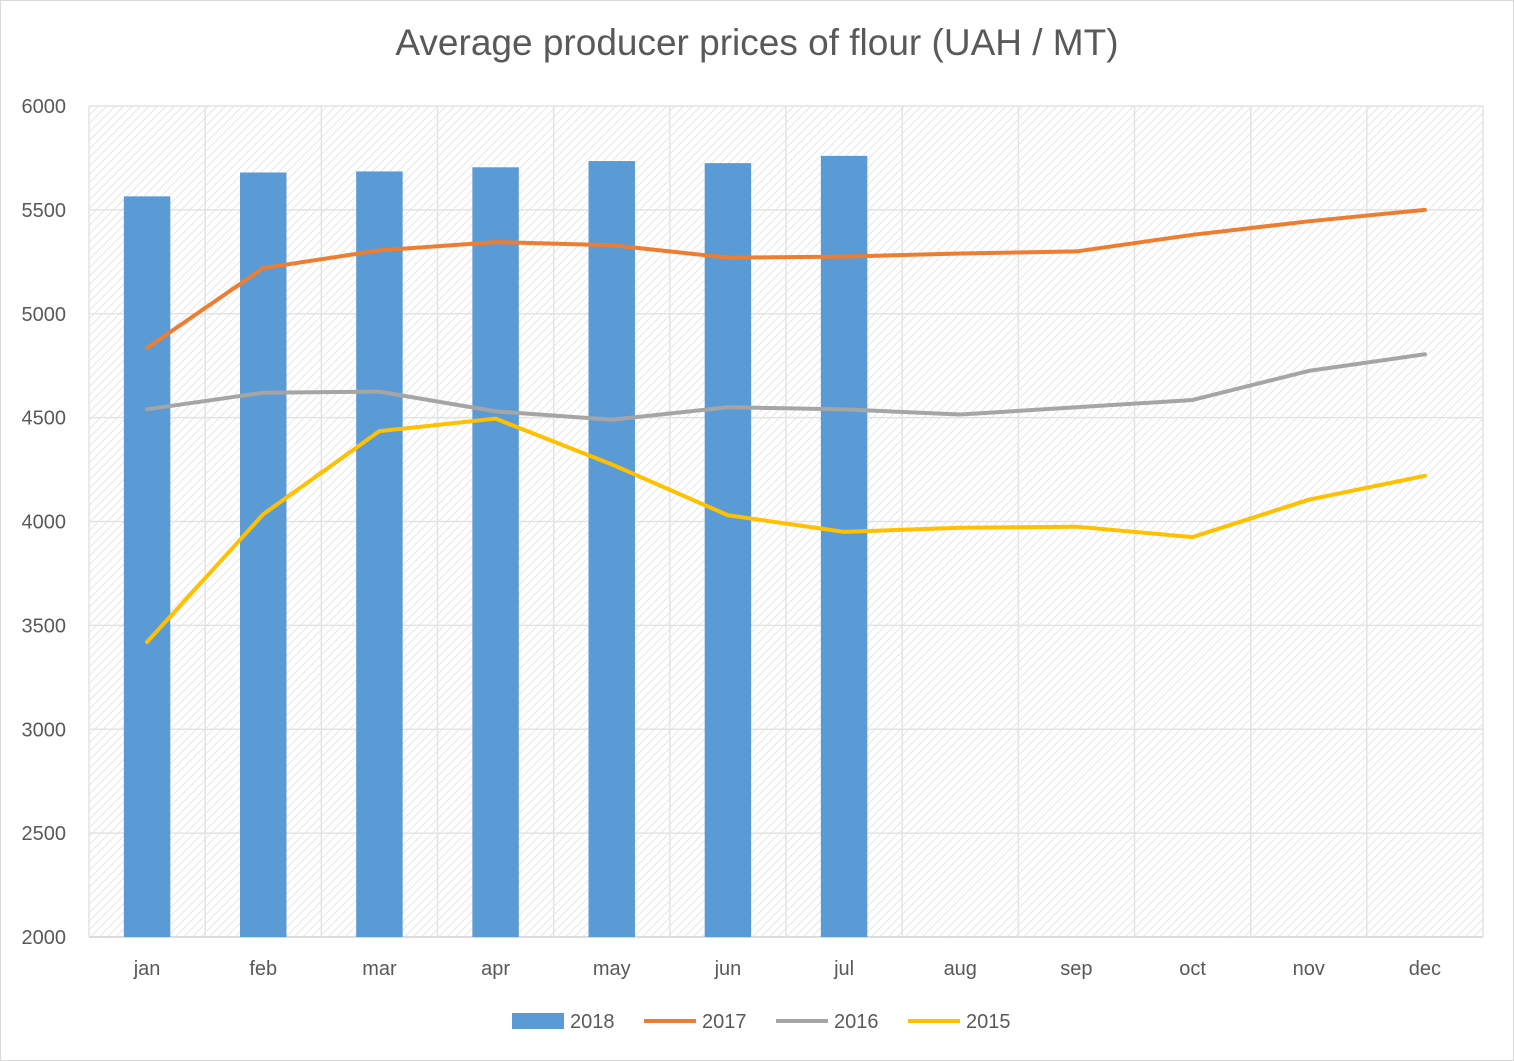  Describe the element at coordinates (379, 969) in the screenshot. I see `x-tick-label: mar` at that location.